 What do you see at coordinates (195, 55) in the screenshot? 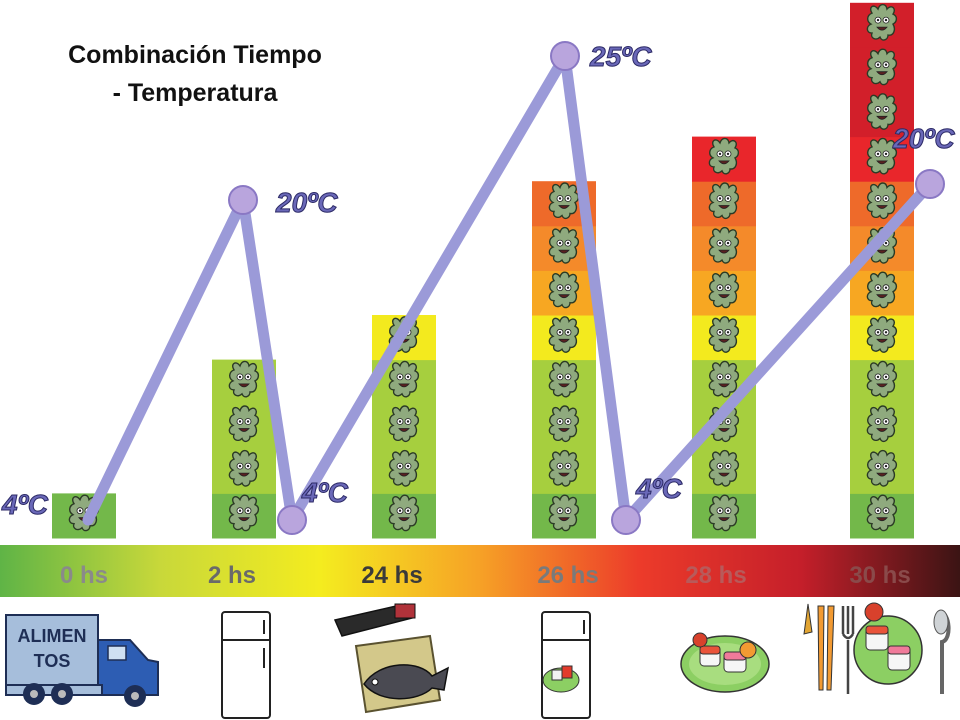
I see `title-line-1: Combinación Tiempo` at bounding box center [195, 55].